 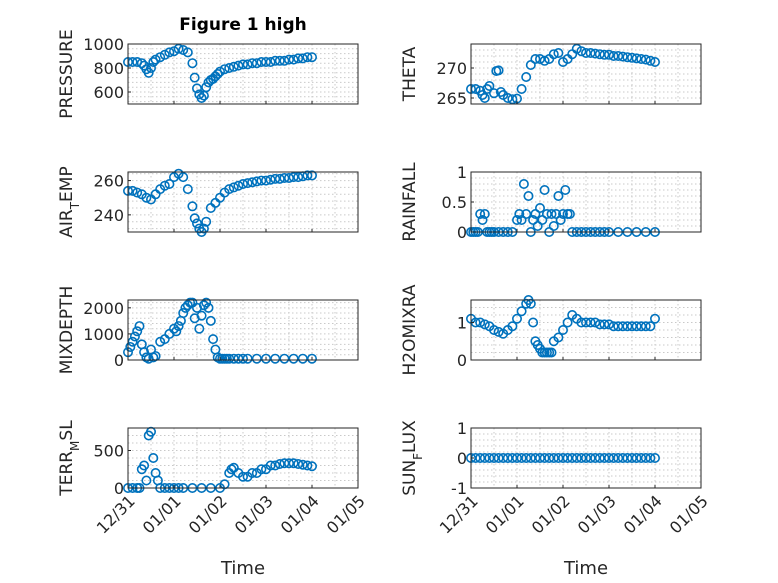 What do you see at coordinates (208, 514) in the screenshot?
I see `x-tick-label: 01/02` at bounding box center [208, 514].